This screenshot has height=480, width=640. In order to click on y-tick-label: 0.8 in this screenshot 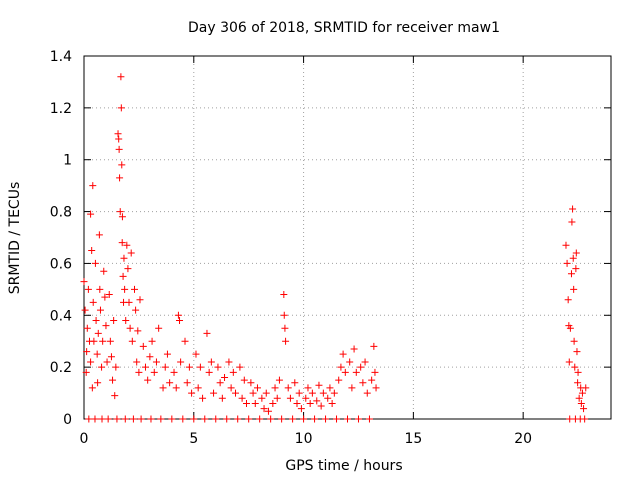, I will do `click(61, 213)`.